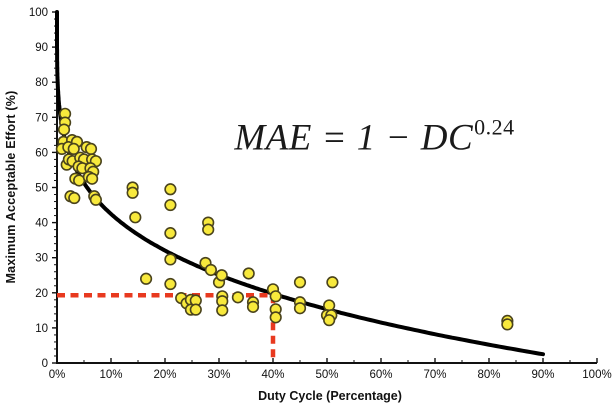 Image resolution: width=614 pixels, height=413 pixels. I want to click on y-tick-label: 90, so click(41, 48).